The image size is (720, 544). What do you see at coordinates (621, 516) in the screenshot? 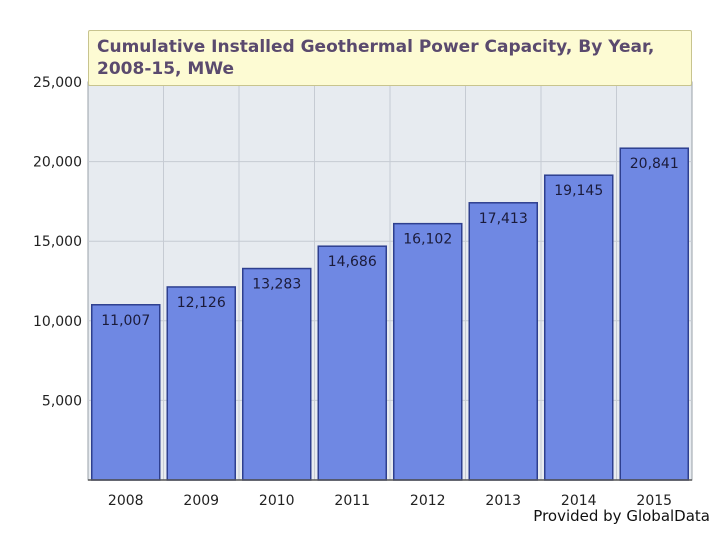
I see `credit-text: Provided by GlobalData` at bounding box center [621, 516].